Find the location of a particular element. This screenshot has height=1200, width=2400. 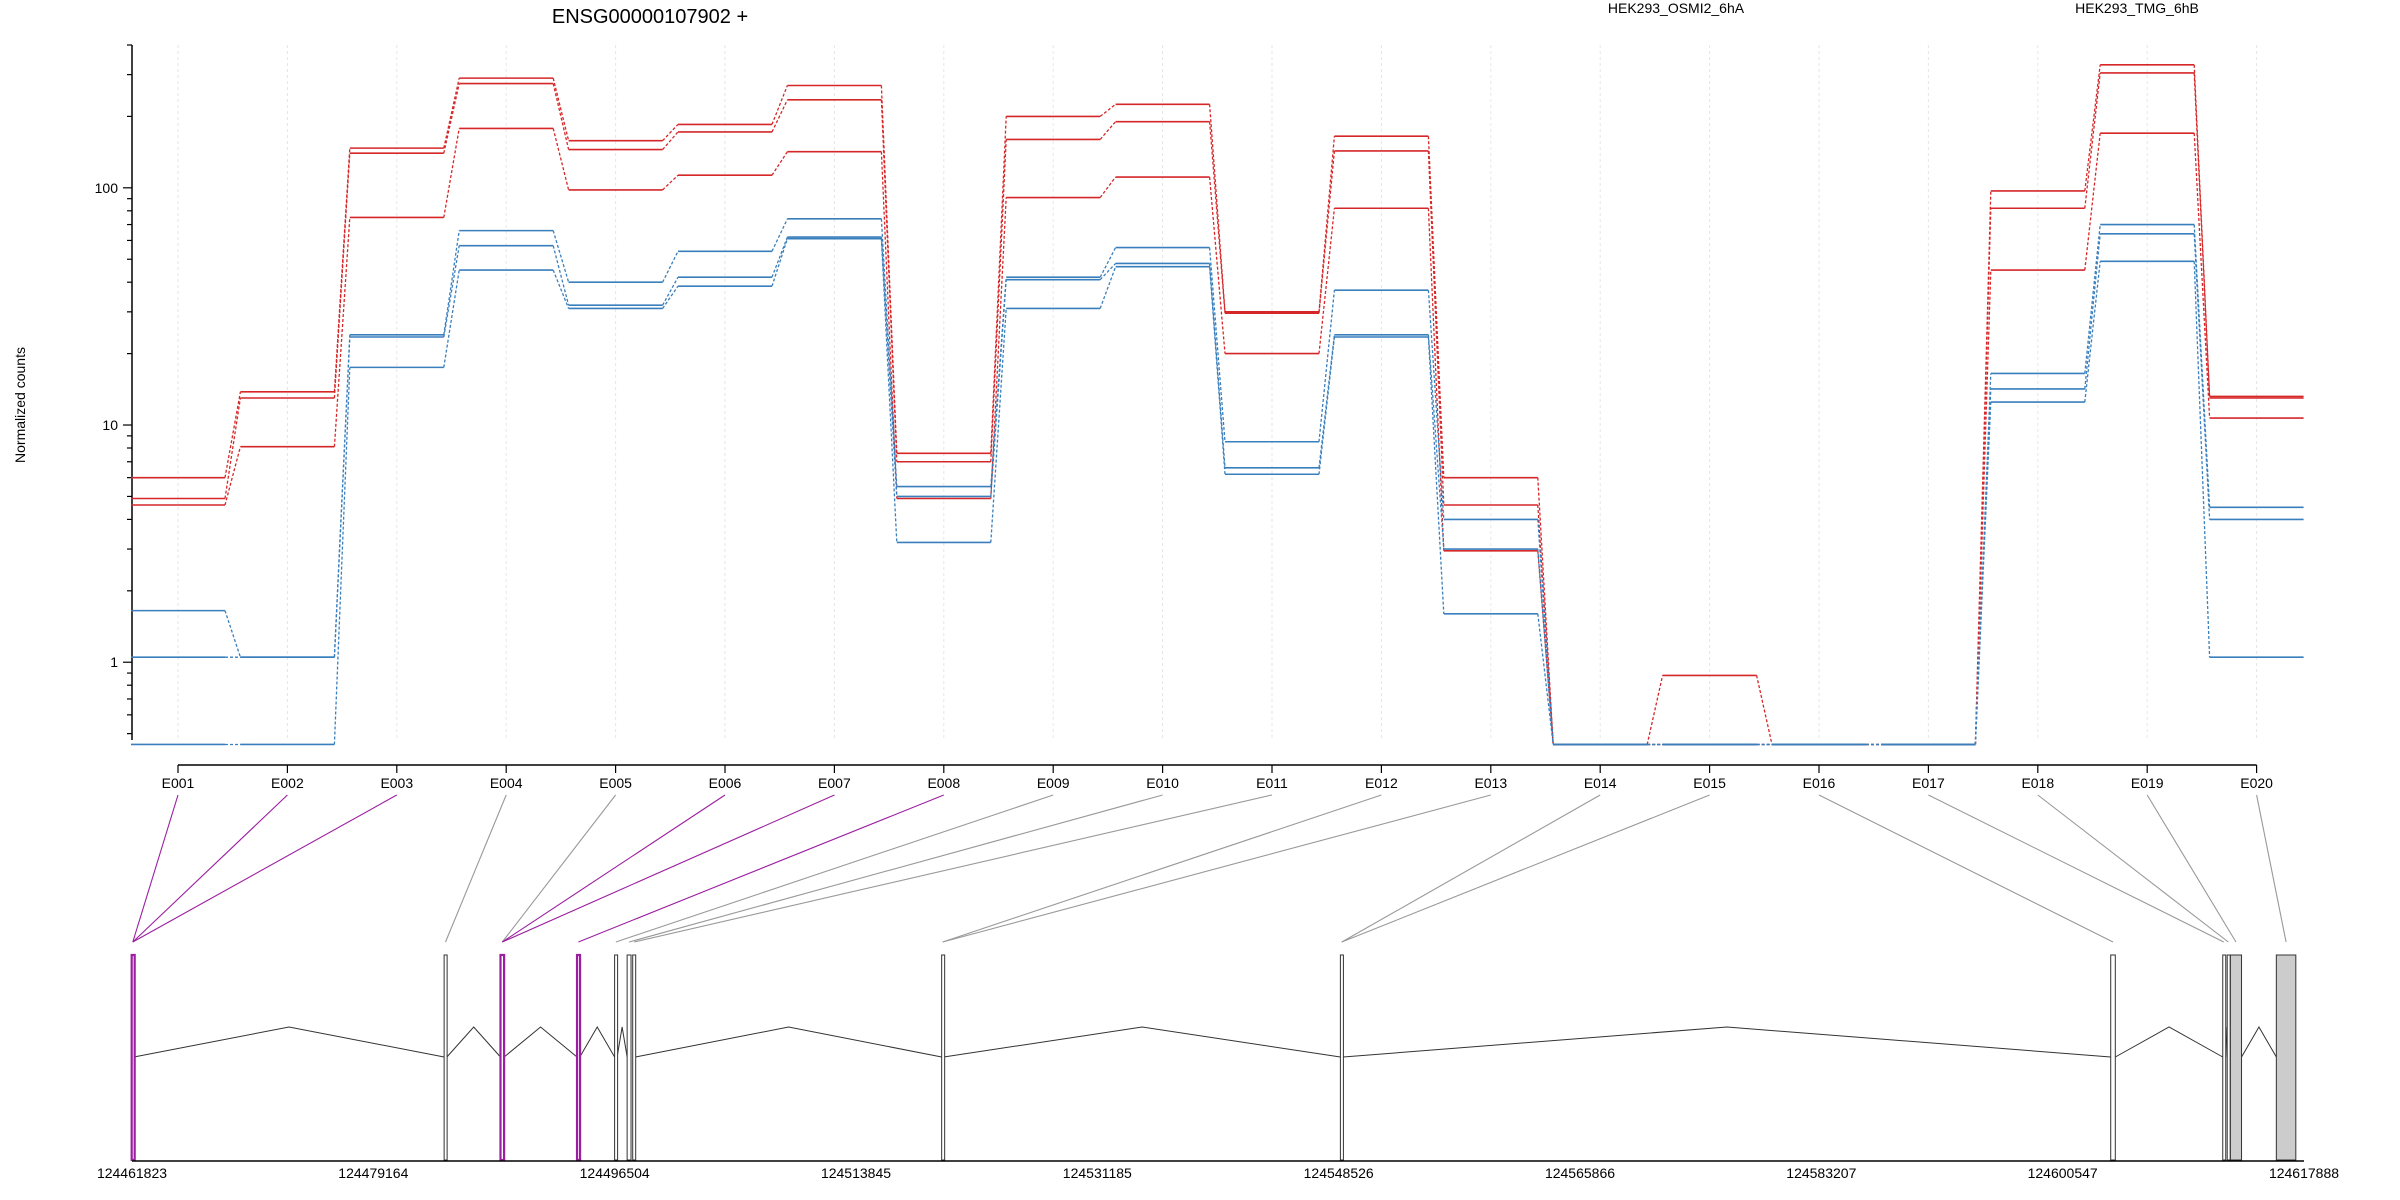

genomic-tick-label-3: 124513845 is located at coordinates (856, 1173).